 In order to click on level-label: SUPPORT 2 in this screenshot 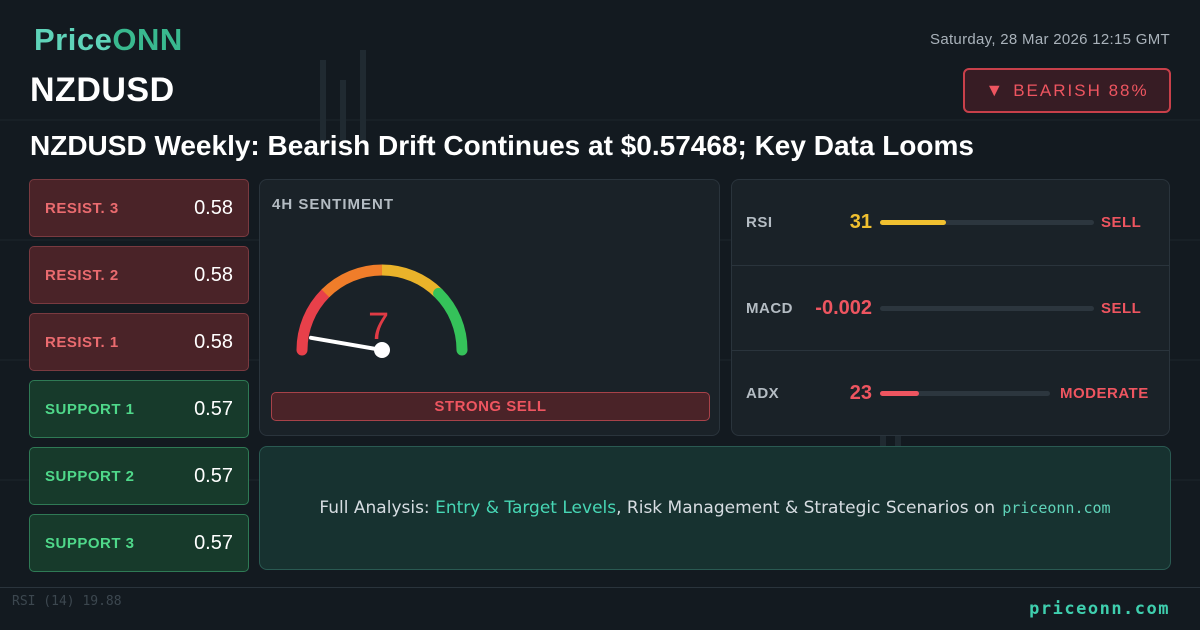, I will do `click(90, 476)`.